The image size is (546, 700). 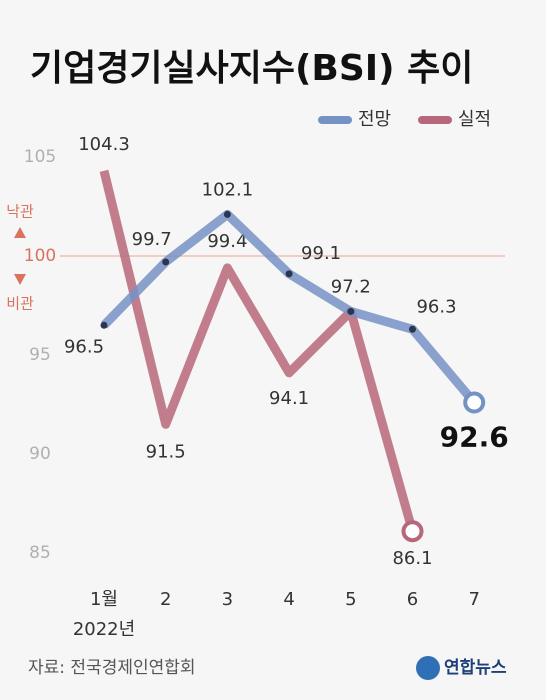 What do you see at coordinates (227, 599) in the screenshot?
I see `x-tick-label: 3` at bounding box center [227, 599].